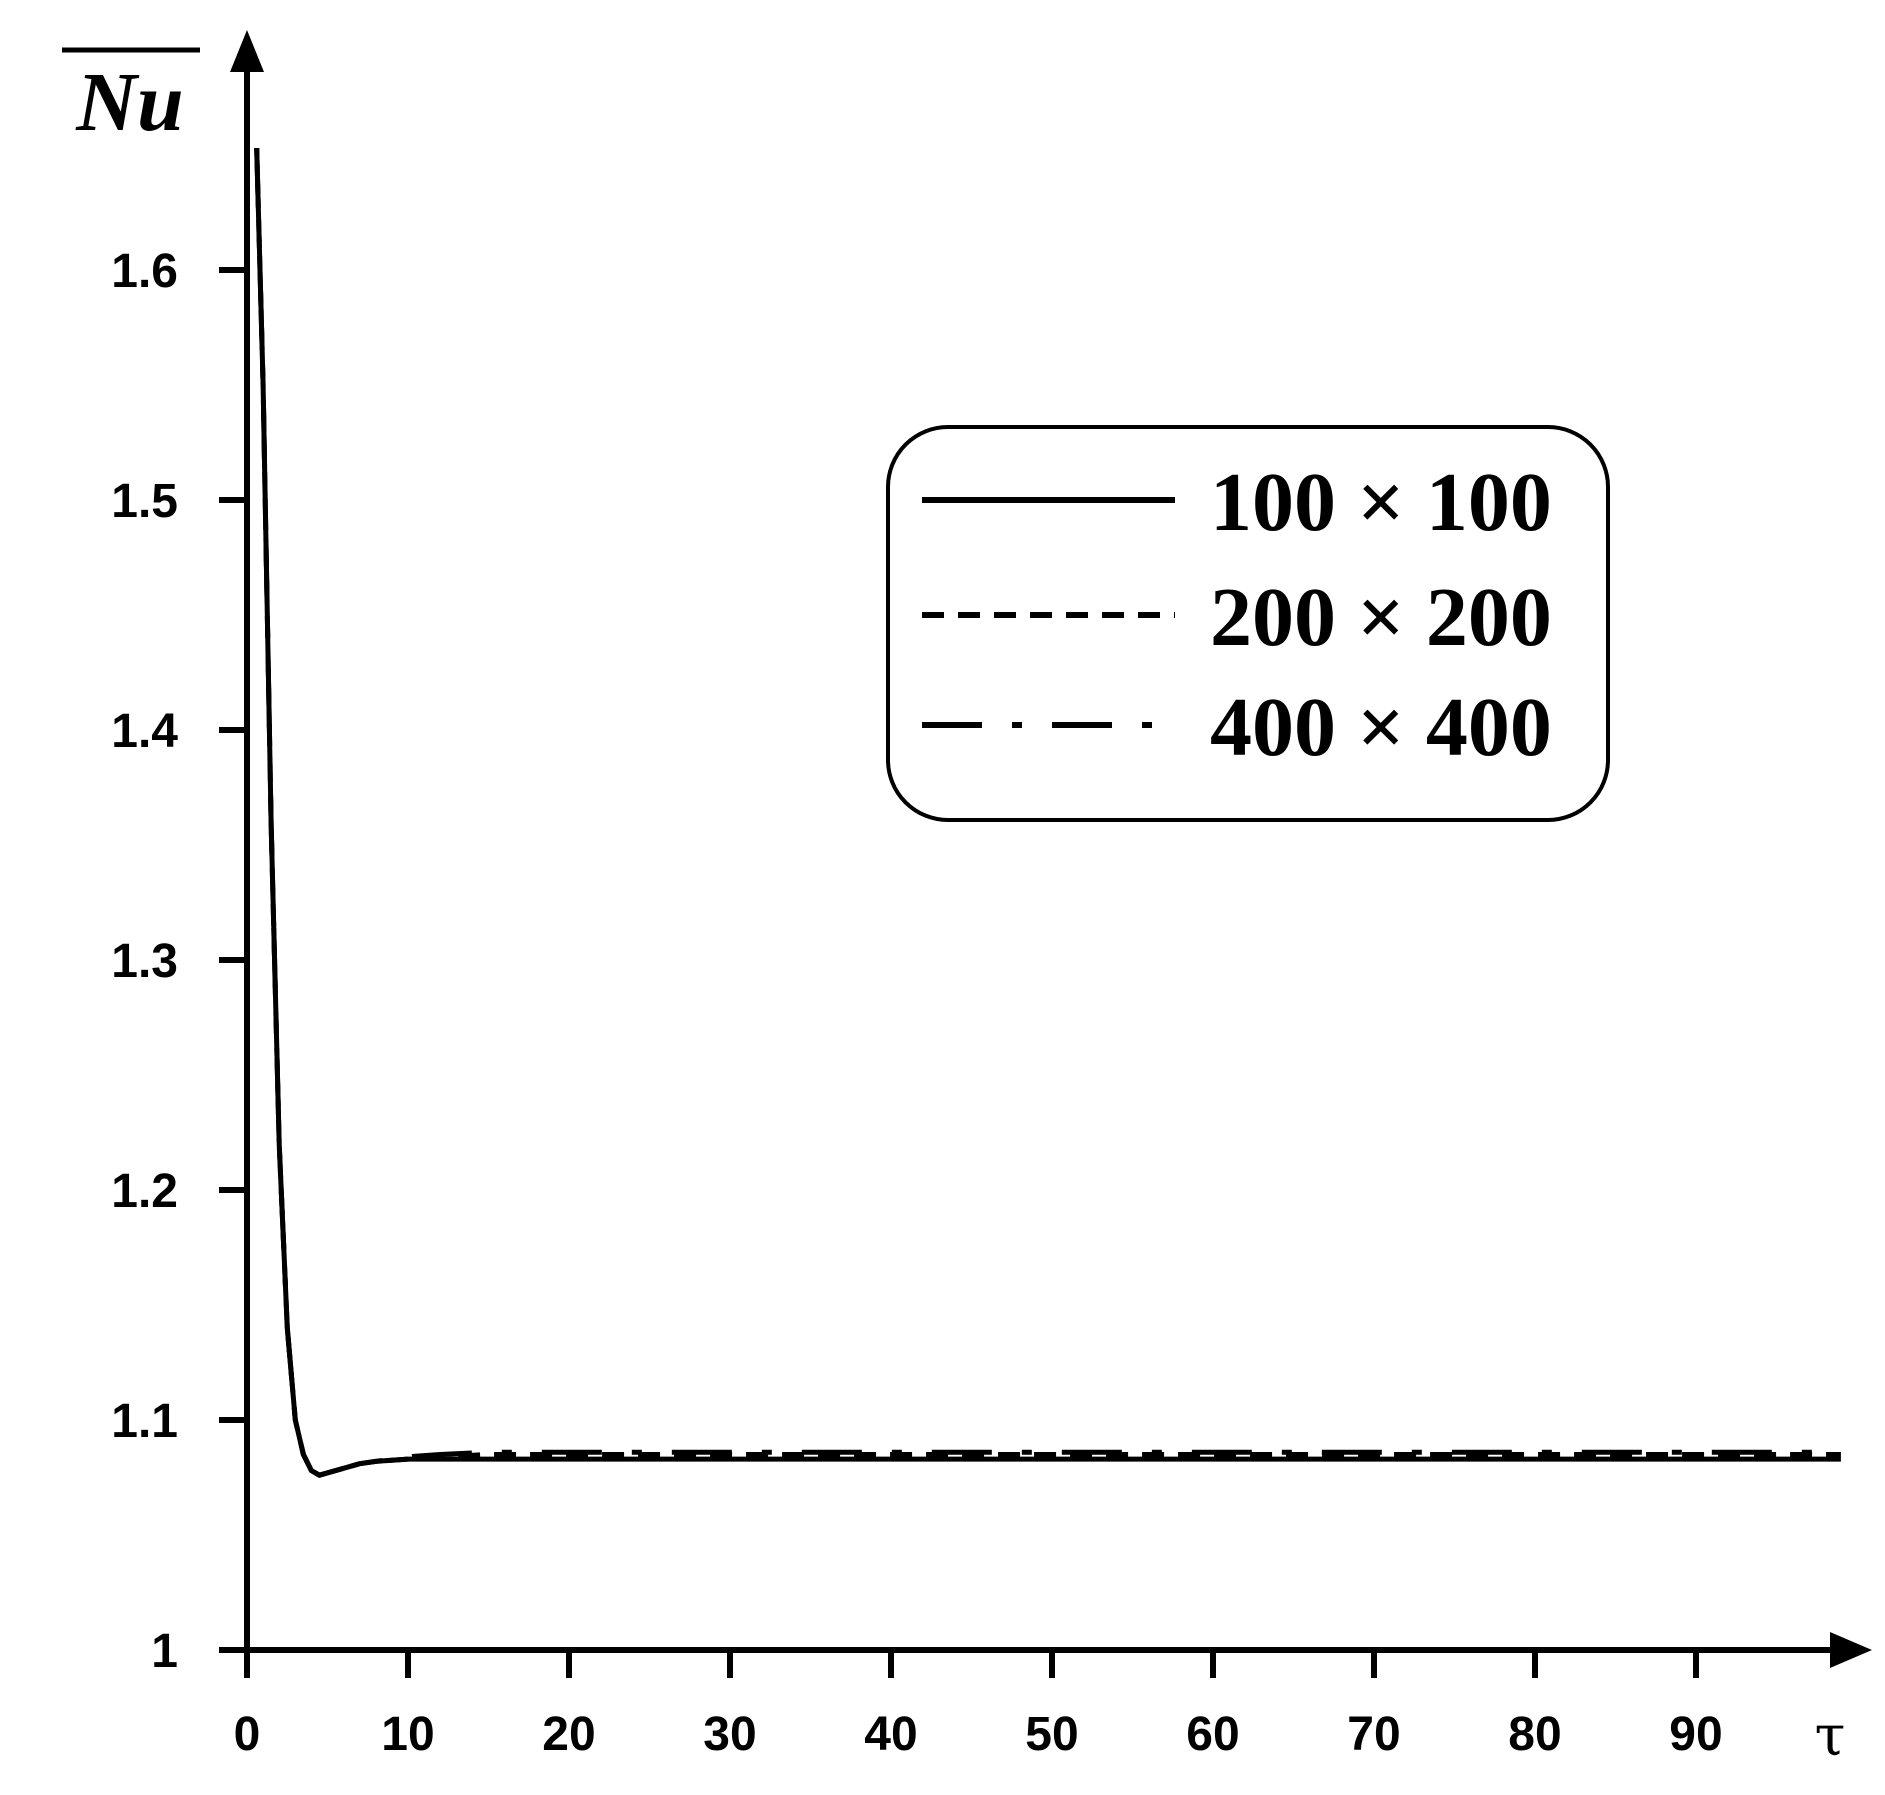 The width and height of the screenshot is (1885, 1795). What do you see at coordinates (144, 1191) in the screenshot?
I see `y-tick-label: 1.2` at bounding box center [144, 1191].